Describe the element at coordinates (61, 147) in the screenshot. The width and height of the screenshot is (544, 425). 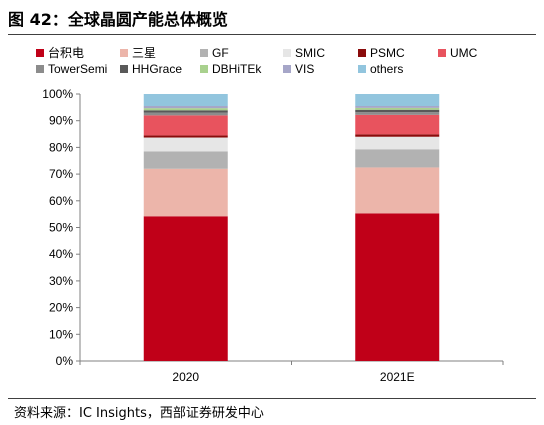
I see `y-tick-label: 80%` at that location.